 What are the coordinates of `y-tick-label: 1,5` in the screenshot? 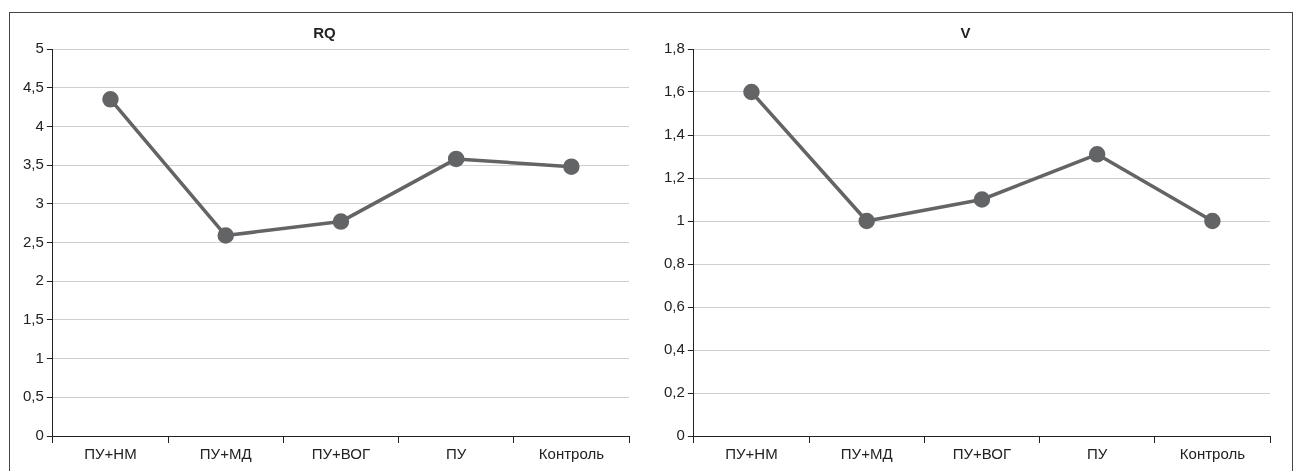 It's located at (33, 319).